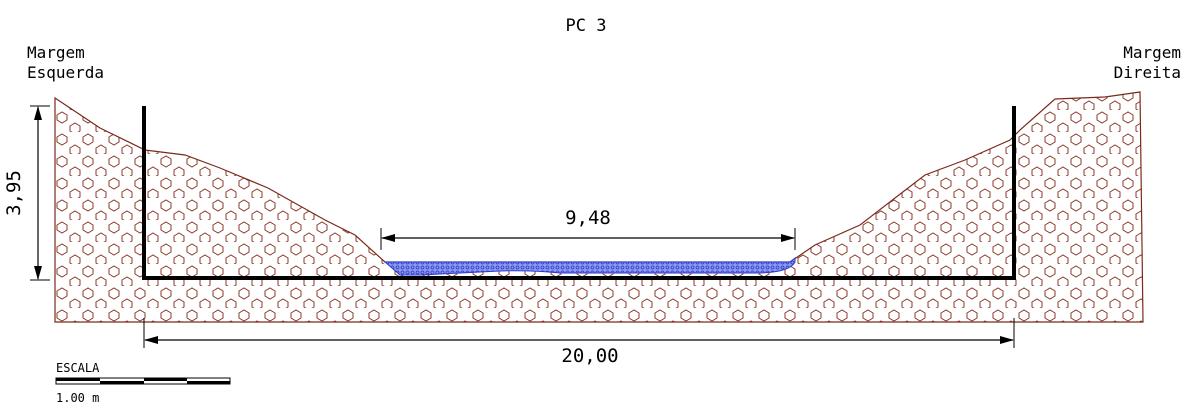  Describe the element at coordinates (65, 72) in the screenshot. I see `left-bank-label-line2: Esquerda` at that location.